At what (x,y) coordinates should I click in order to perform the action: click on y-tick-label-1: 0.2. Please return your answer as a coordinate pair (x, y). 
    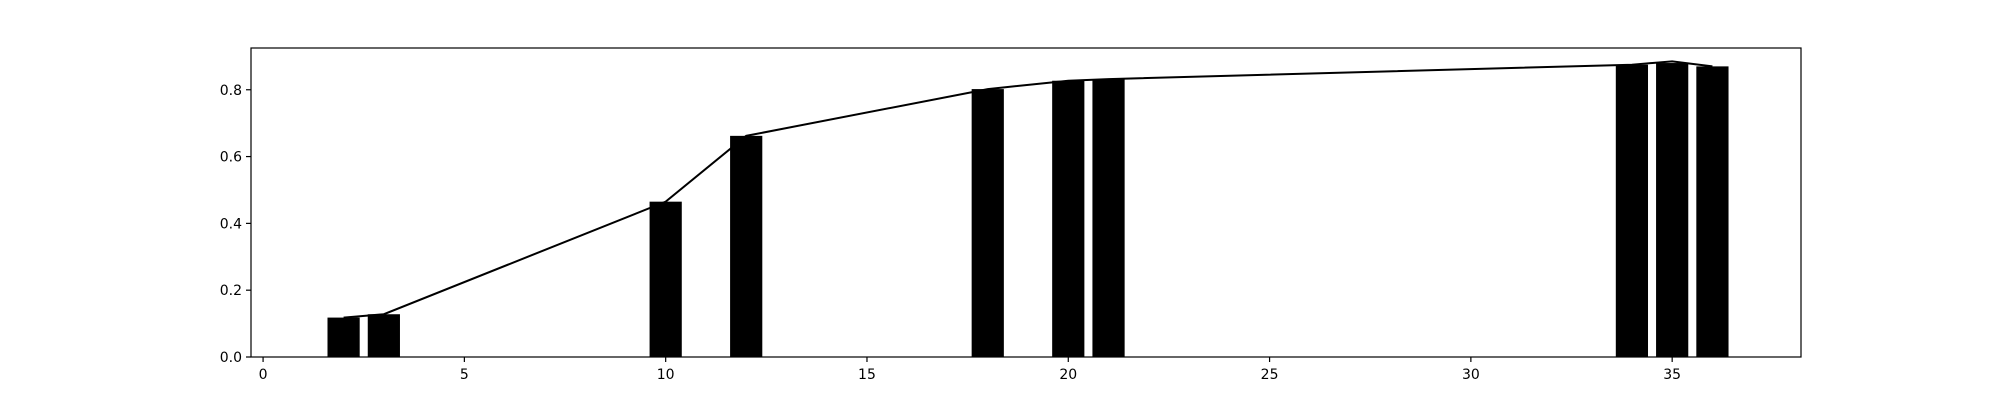
    Looking at the image, I should click on (231, 291).